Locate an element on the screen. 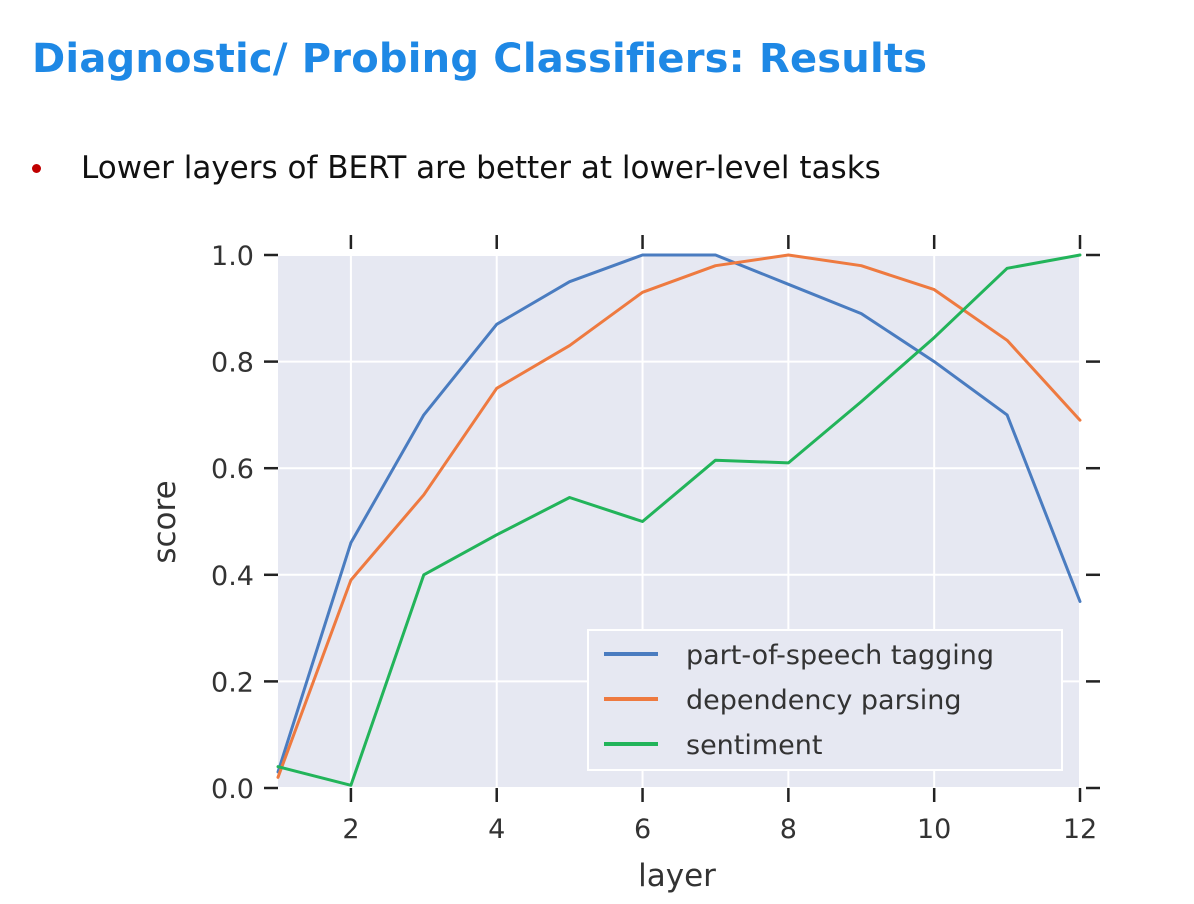 Image resolution: width=1194 pixels, height=904 pixels. x-tick-label: 12 is located at coordinates (1080, 829).